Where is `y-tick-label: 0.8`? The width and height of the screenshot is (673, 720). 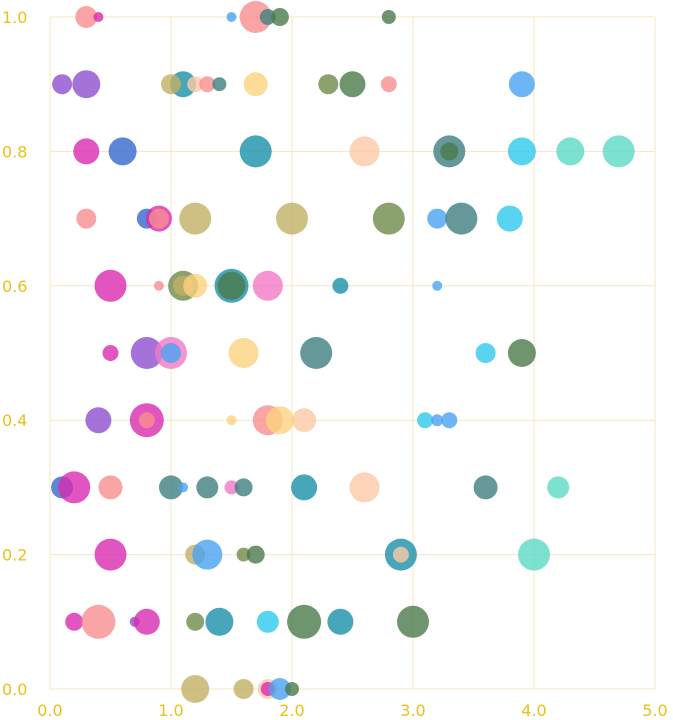
y-tick-label: 0.8 is located at coordinates (14, 151).